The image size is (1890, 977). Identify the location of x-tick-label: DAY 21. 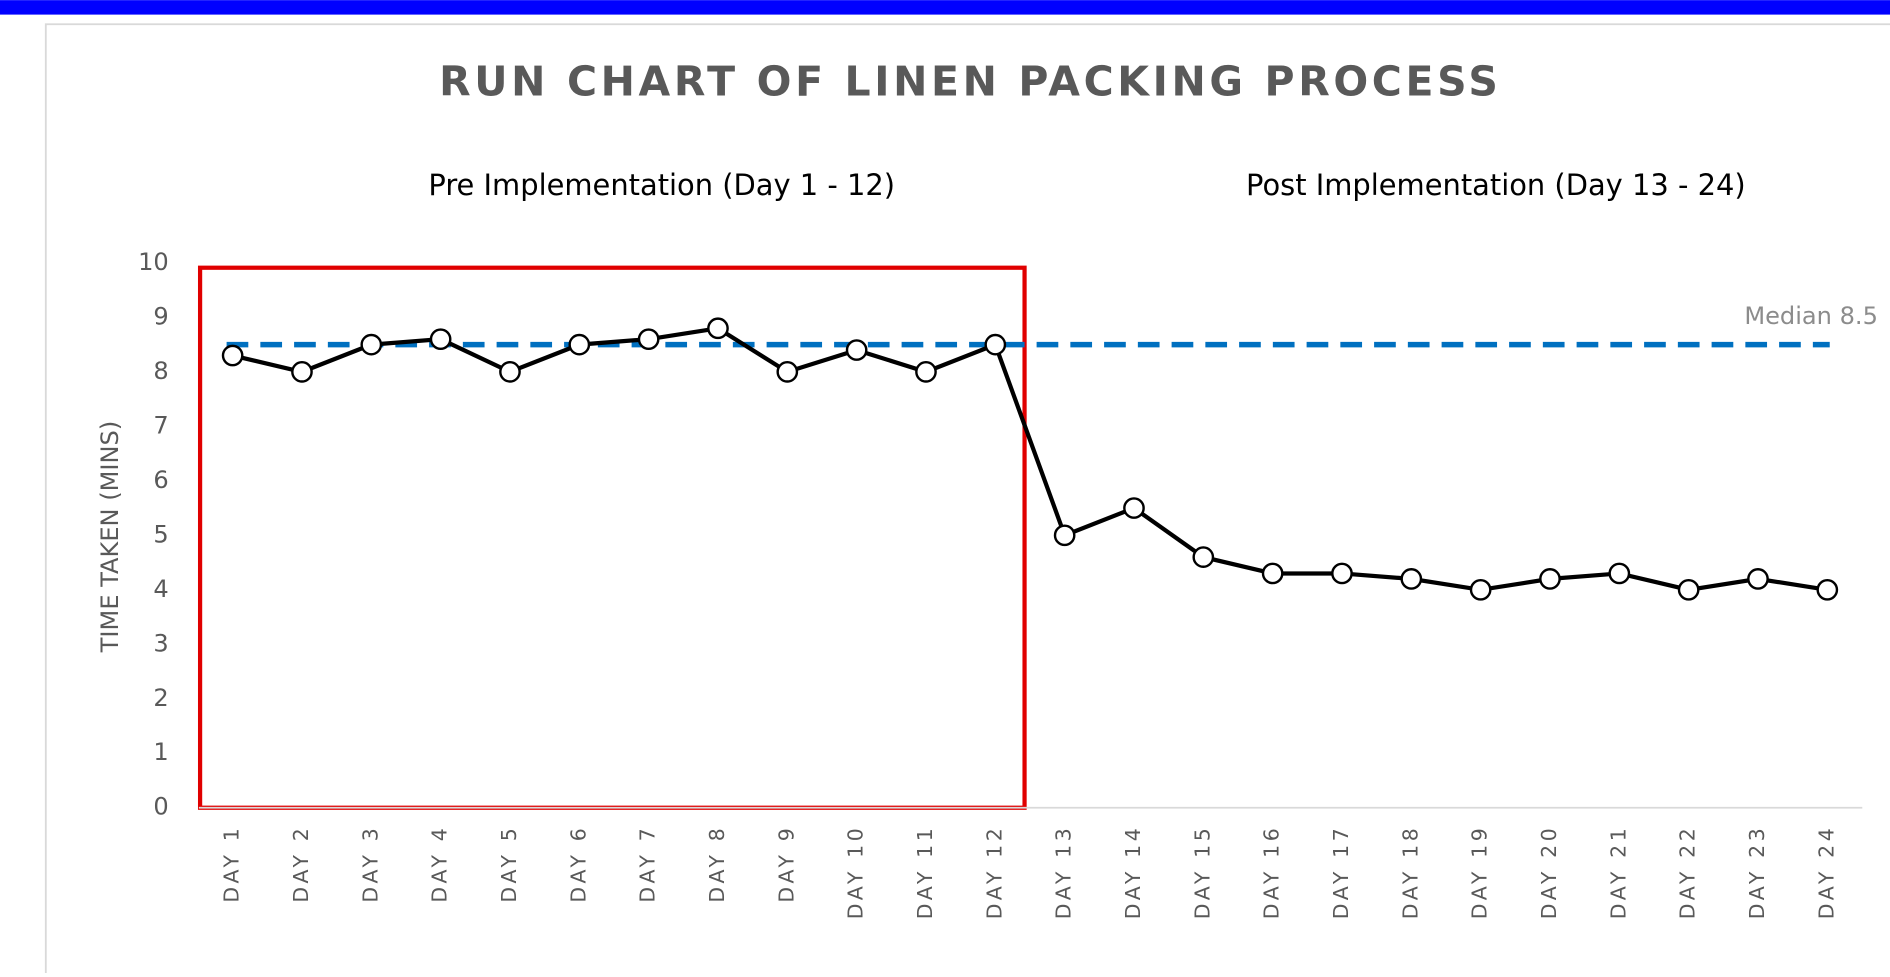
(1618, 872).